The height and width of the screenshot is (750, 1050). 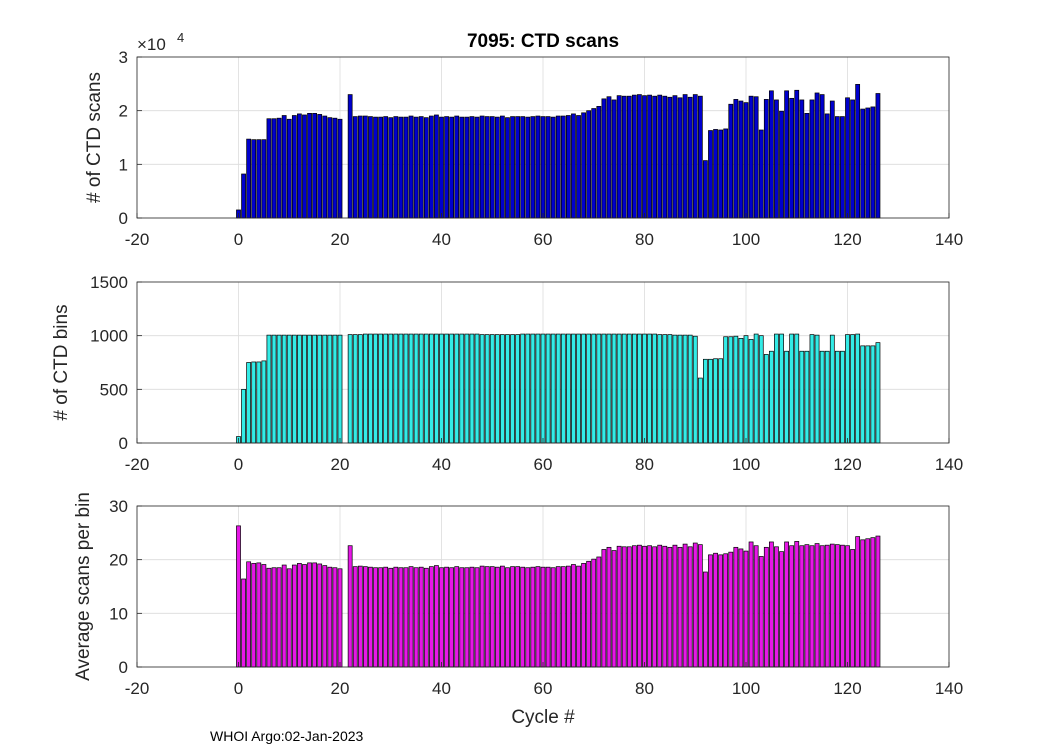 I want to click on y-exponent-label: ×10, so click(x=151, y=44).